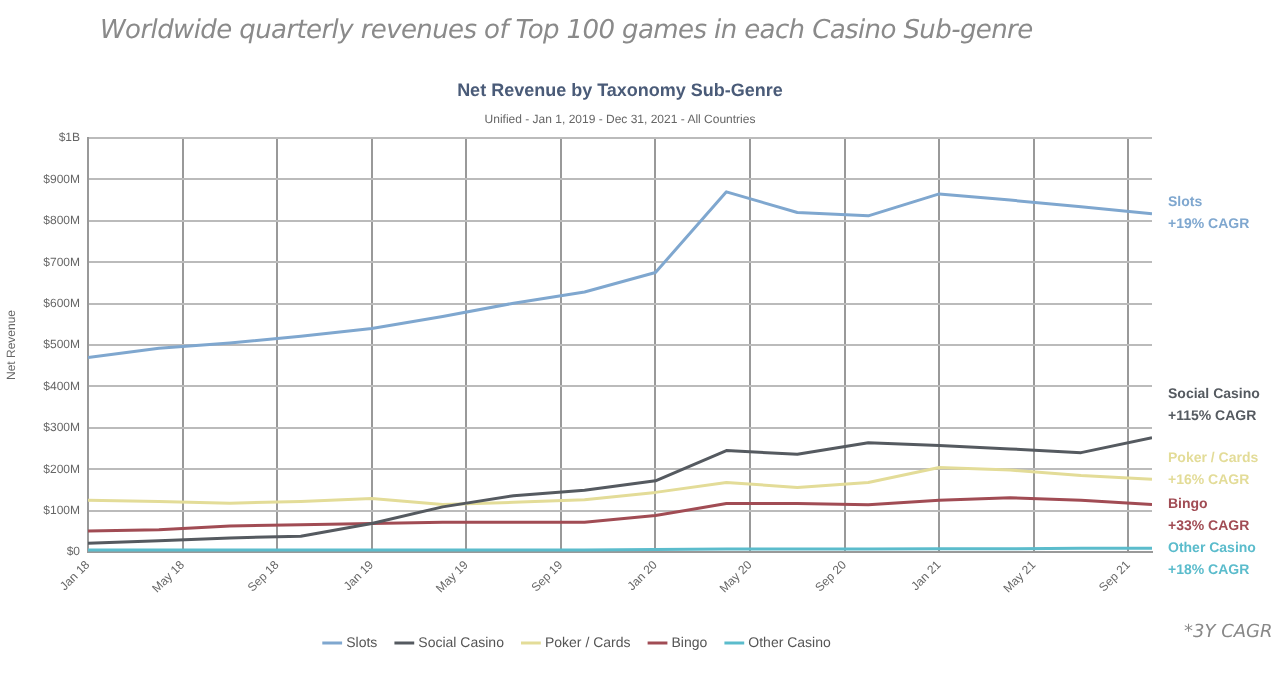 This screenshot has width=1280, height=678. Describe the element at coordinates (620, 90) in the screenshot. I see `chart-subtitle: Net Revenue by Taxonomy Sub-Genre` at that location.